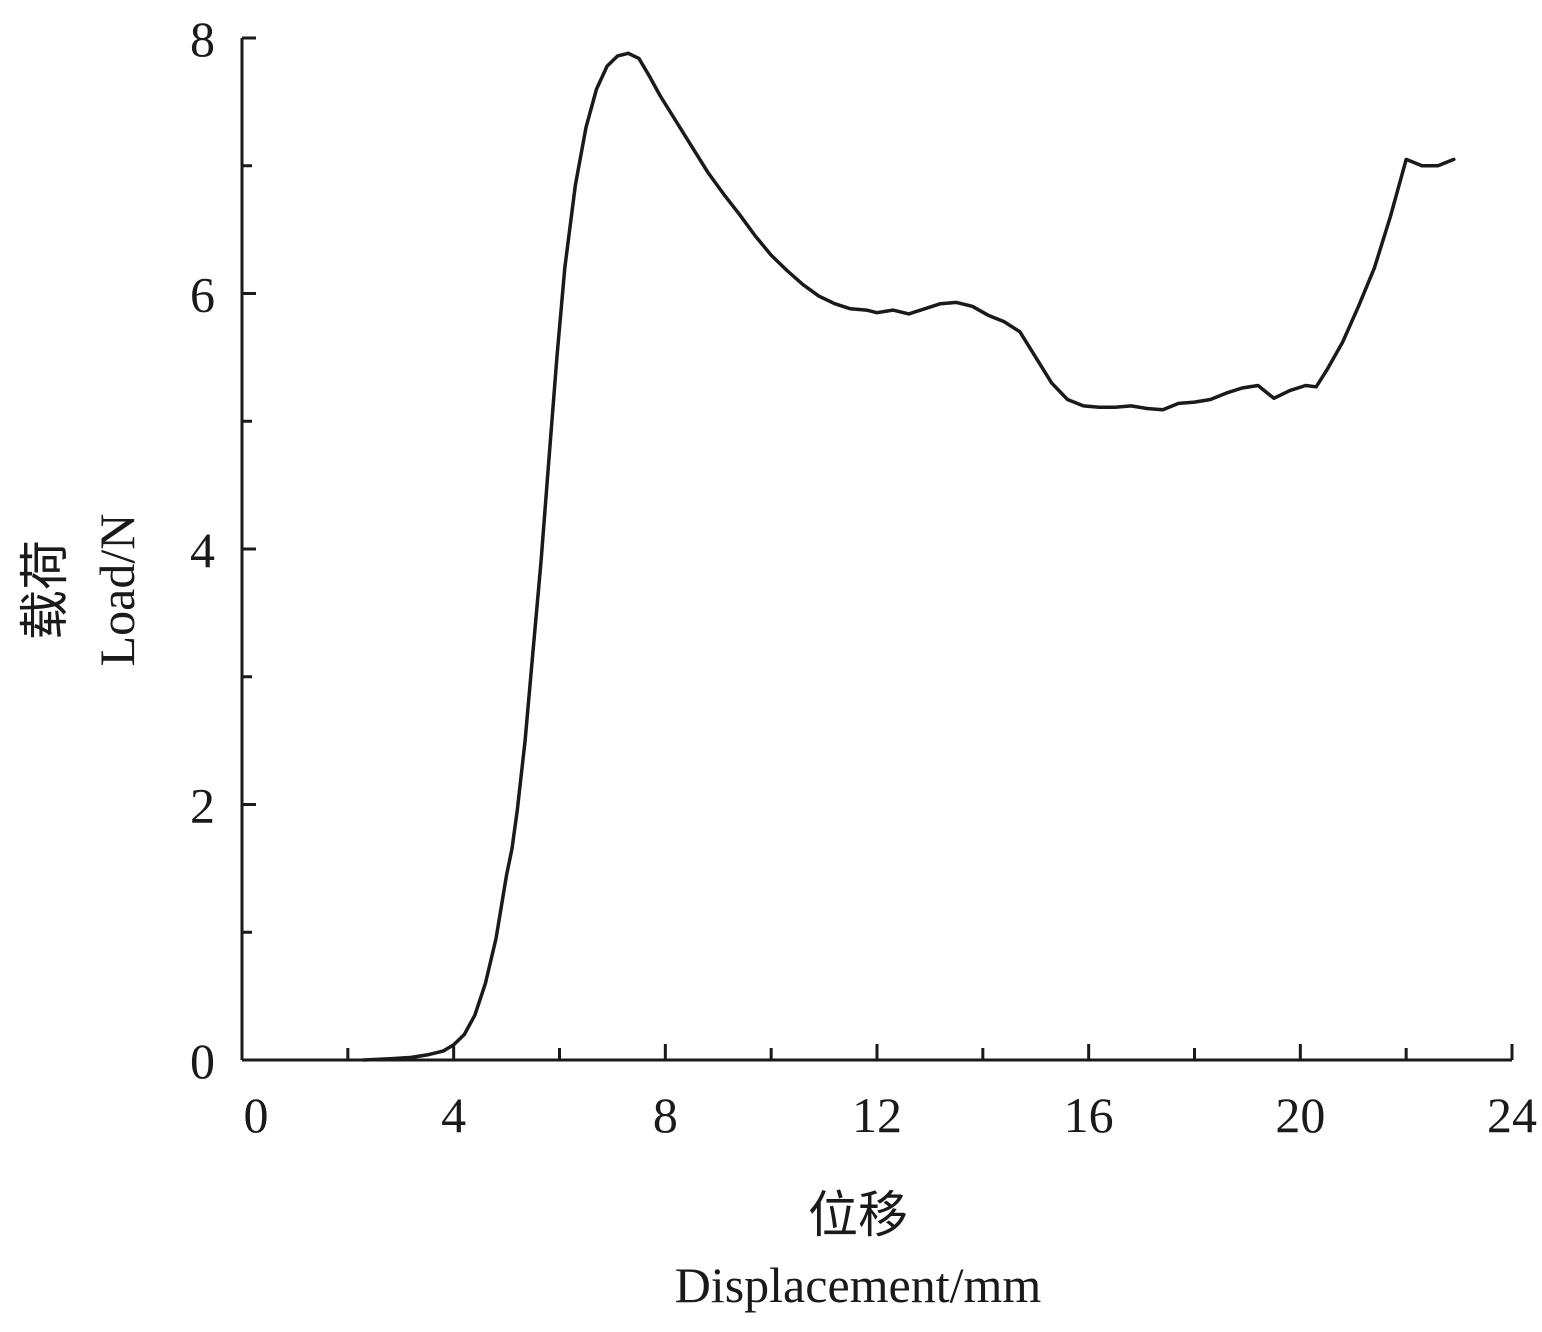 The width and height of the screenshot is (1542, 1332). What do you see at coordinates (1089, 1115) in the screenshot?
I see `x-tick-label: 16` at bounding box center [1089, 1115].